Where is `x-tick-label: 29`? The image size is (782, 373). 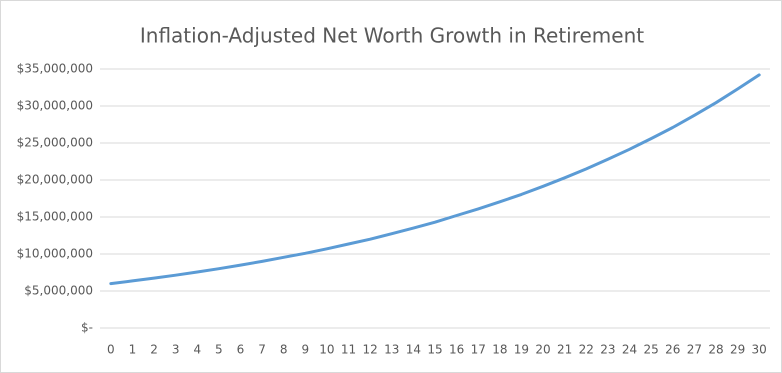
x-tick-label: 29 is located at coordinates (737, 350).